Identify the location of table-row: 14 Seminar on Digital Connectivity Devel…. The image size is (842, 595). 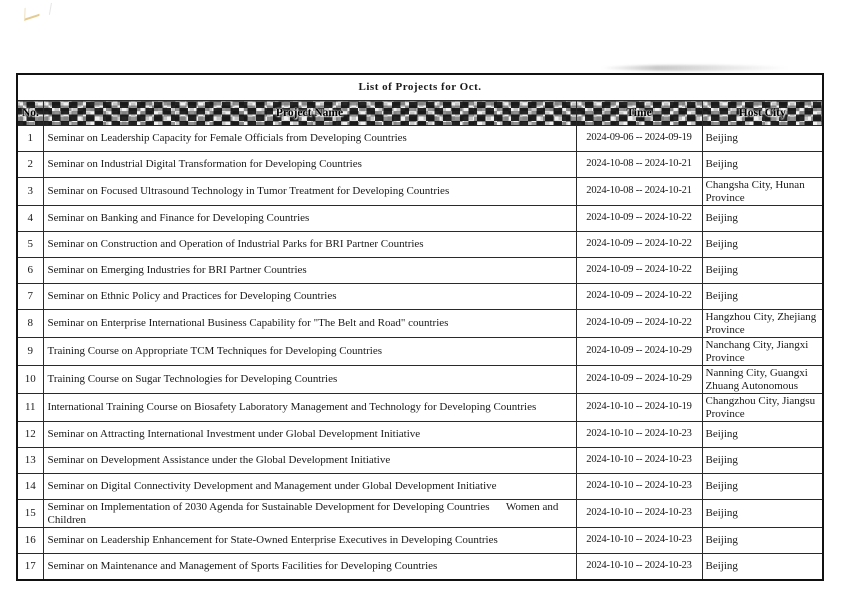
(420, 486).